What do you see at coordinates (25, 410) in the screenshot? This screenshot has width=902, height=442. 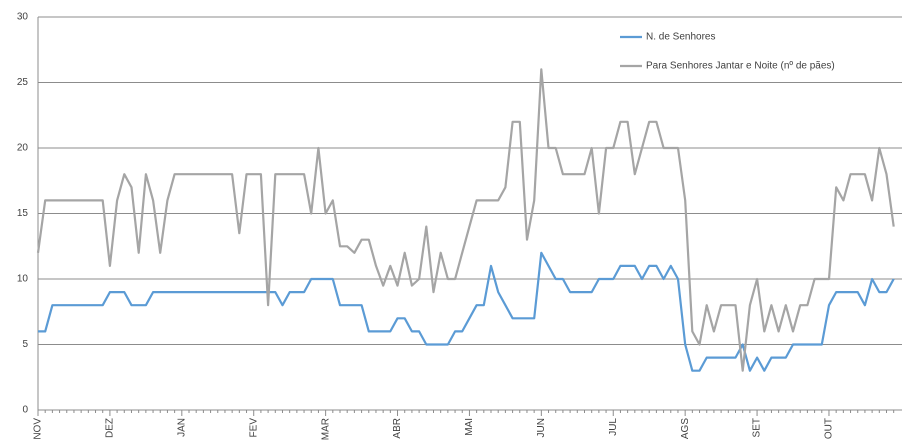 I see `y-tick-label: 0` at bounding box center [25, 410].